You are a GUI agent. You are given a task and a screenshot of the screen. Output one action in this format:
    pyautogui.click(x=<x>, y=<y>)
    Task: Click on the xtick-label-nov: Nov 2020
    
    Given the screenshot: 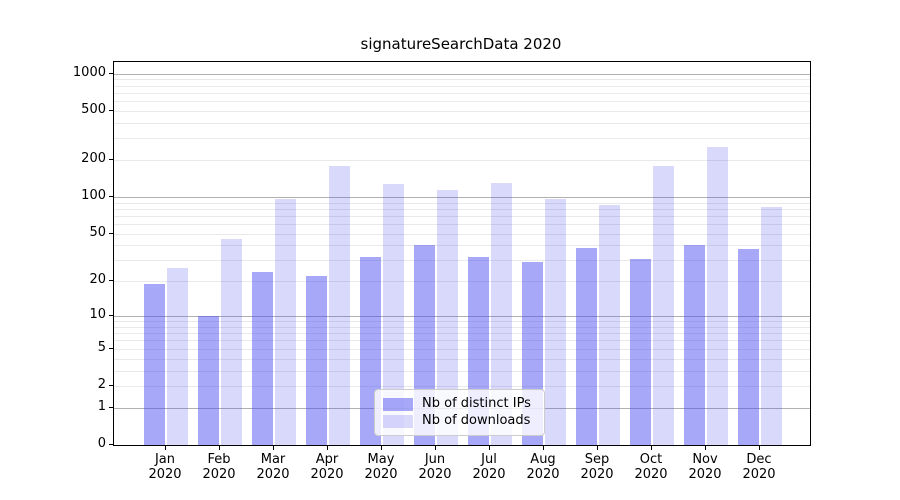 What is the action you would take?
    pyautogui.click(x=705, y=467)
    